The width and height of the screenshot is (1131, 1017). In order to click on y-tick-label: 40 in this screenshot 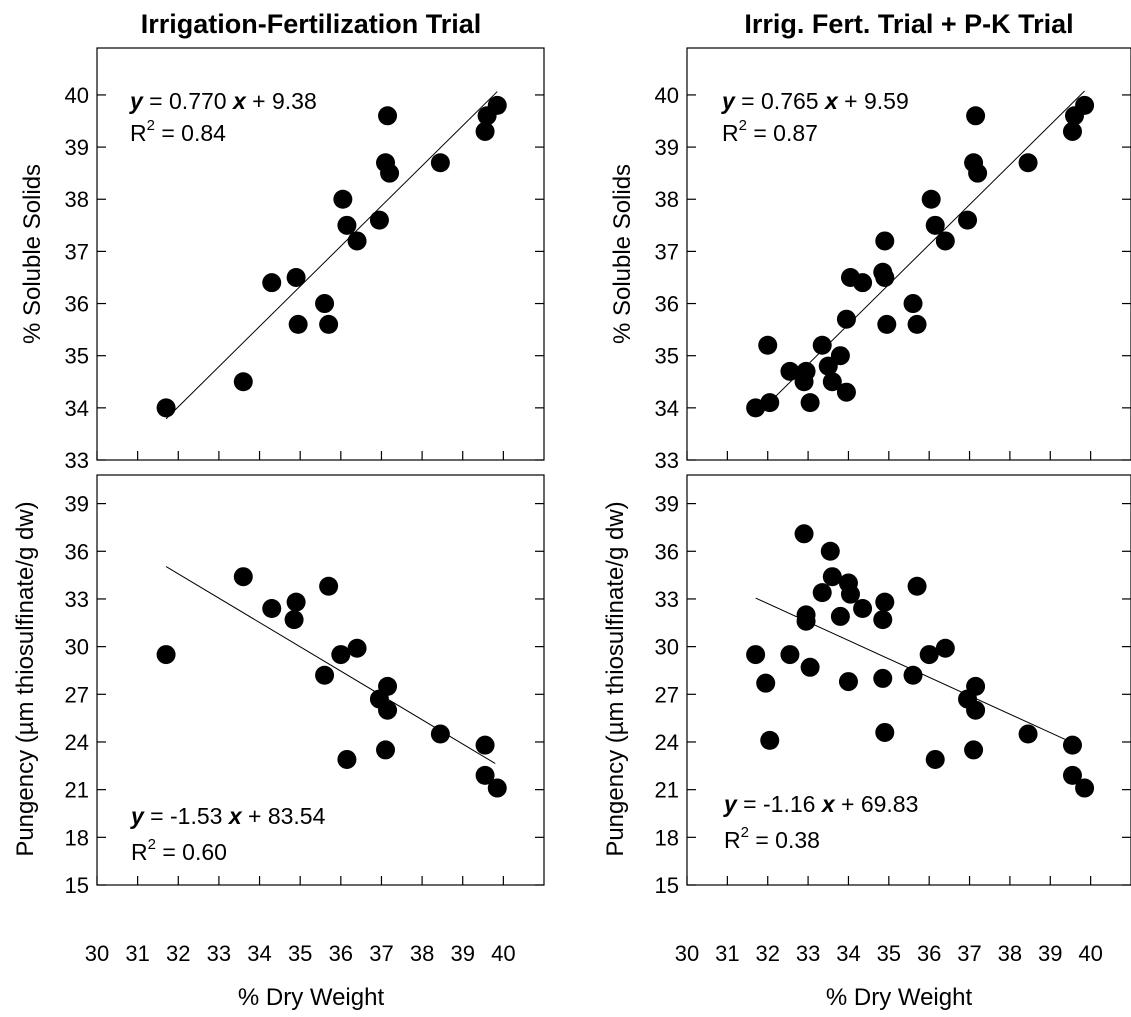, I will do `click(667, 95)`.